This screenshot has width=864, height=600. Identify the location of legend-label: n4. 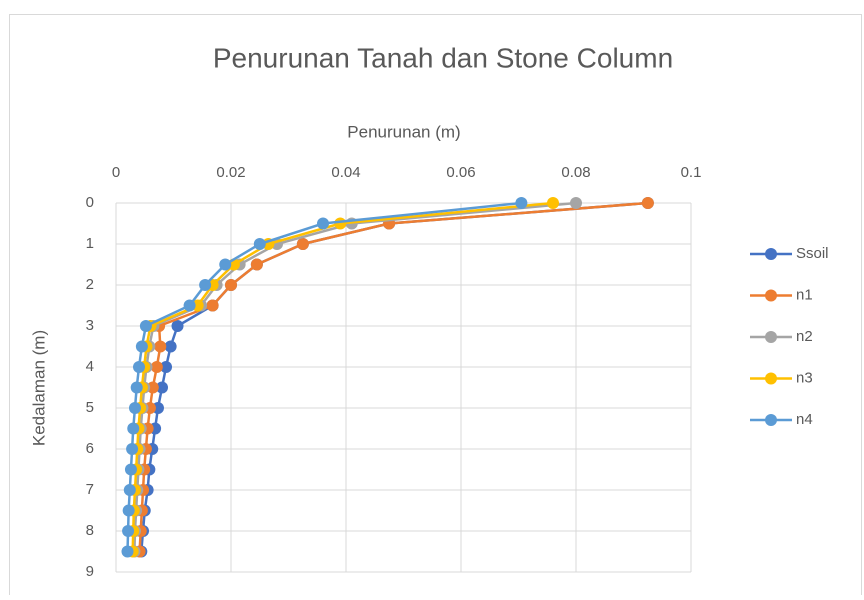
(804, 419).